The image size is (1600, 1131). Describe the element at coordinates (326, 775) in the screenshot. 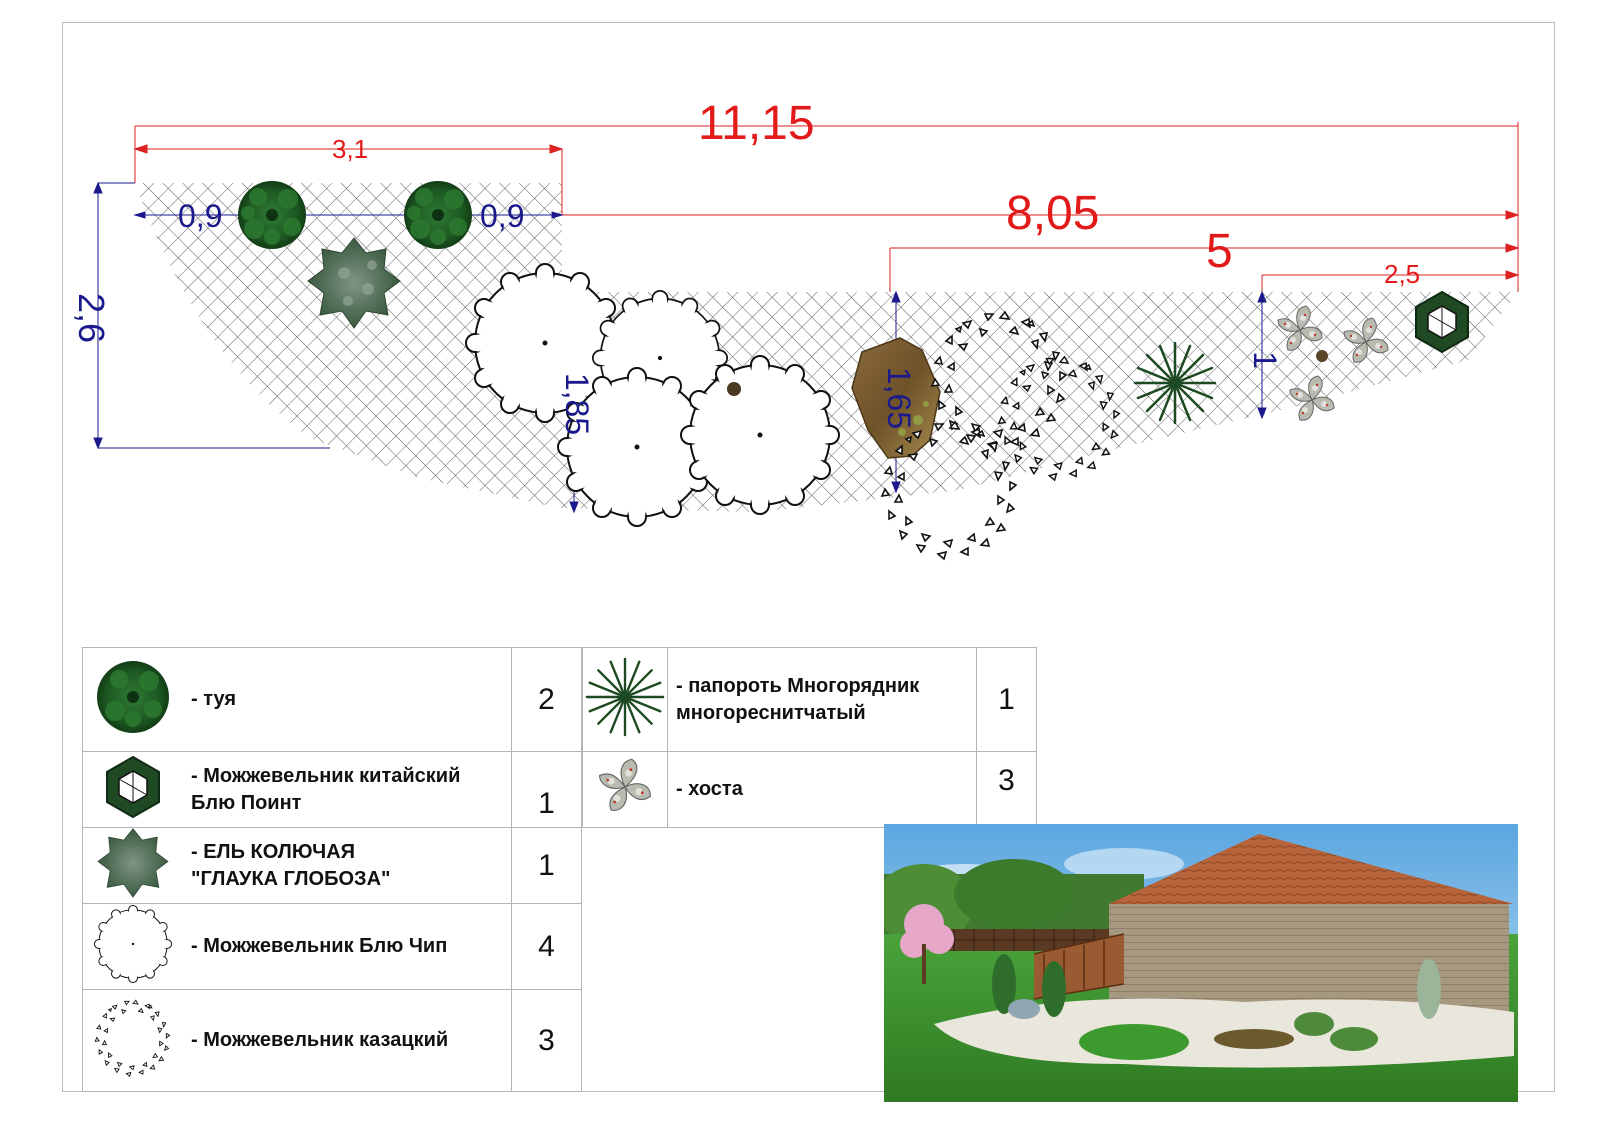

I see `legend-label-line: - Можжевельник китайский` at that location.